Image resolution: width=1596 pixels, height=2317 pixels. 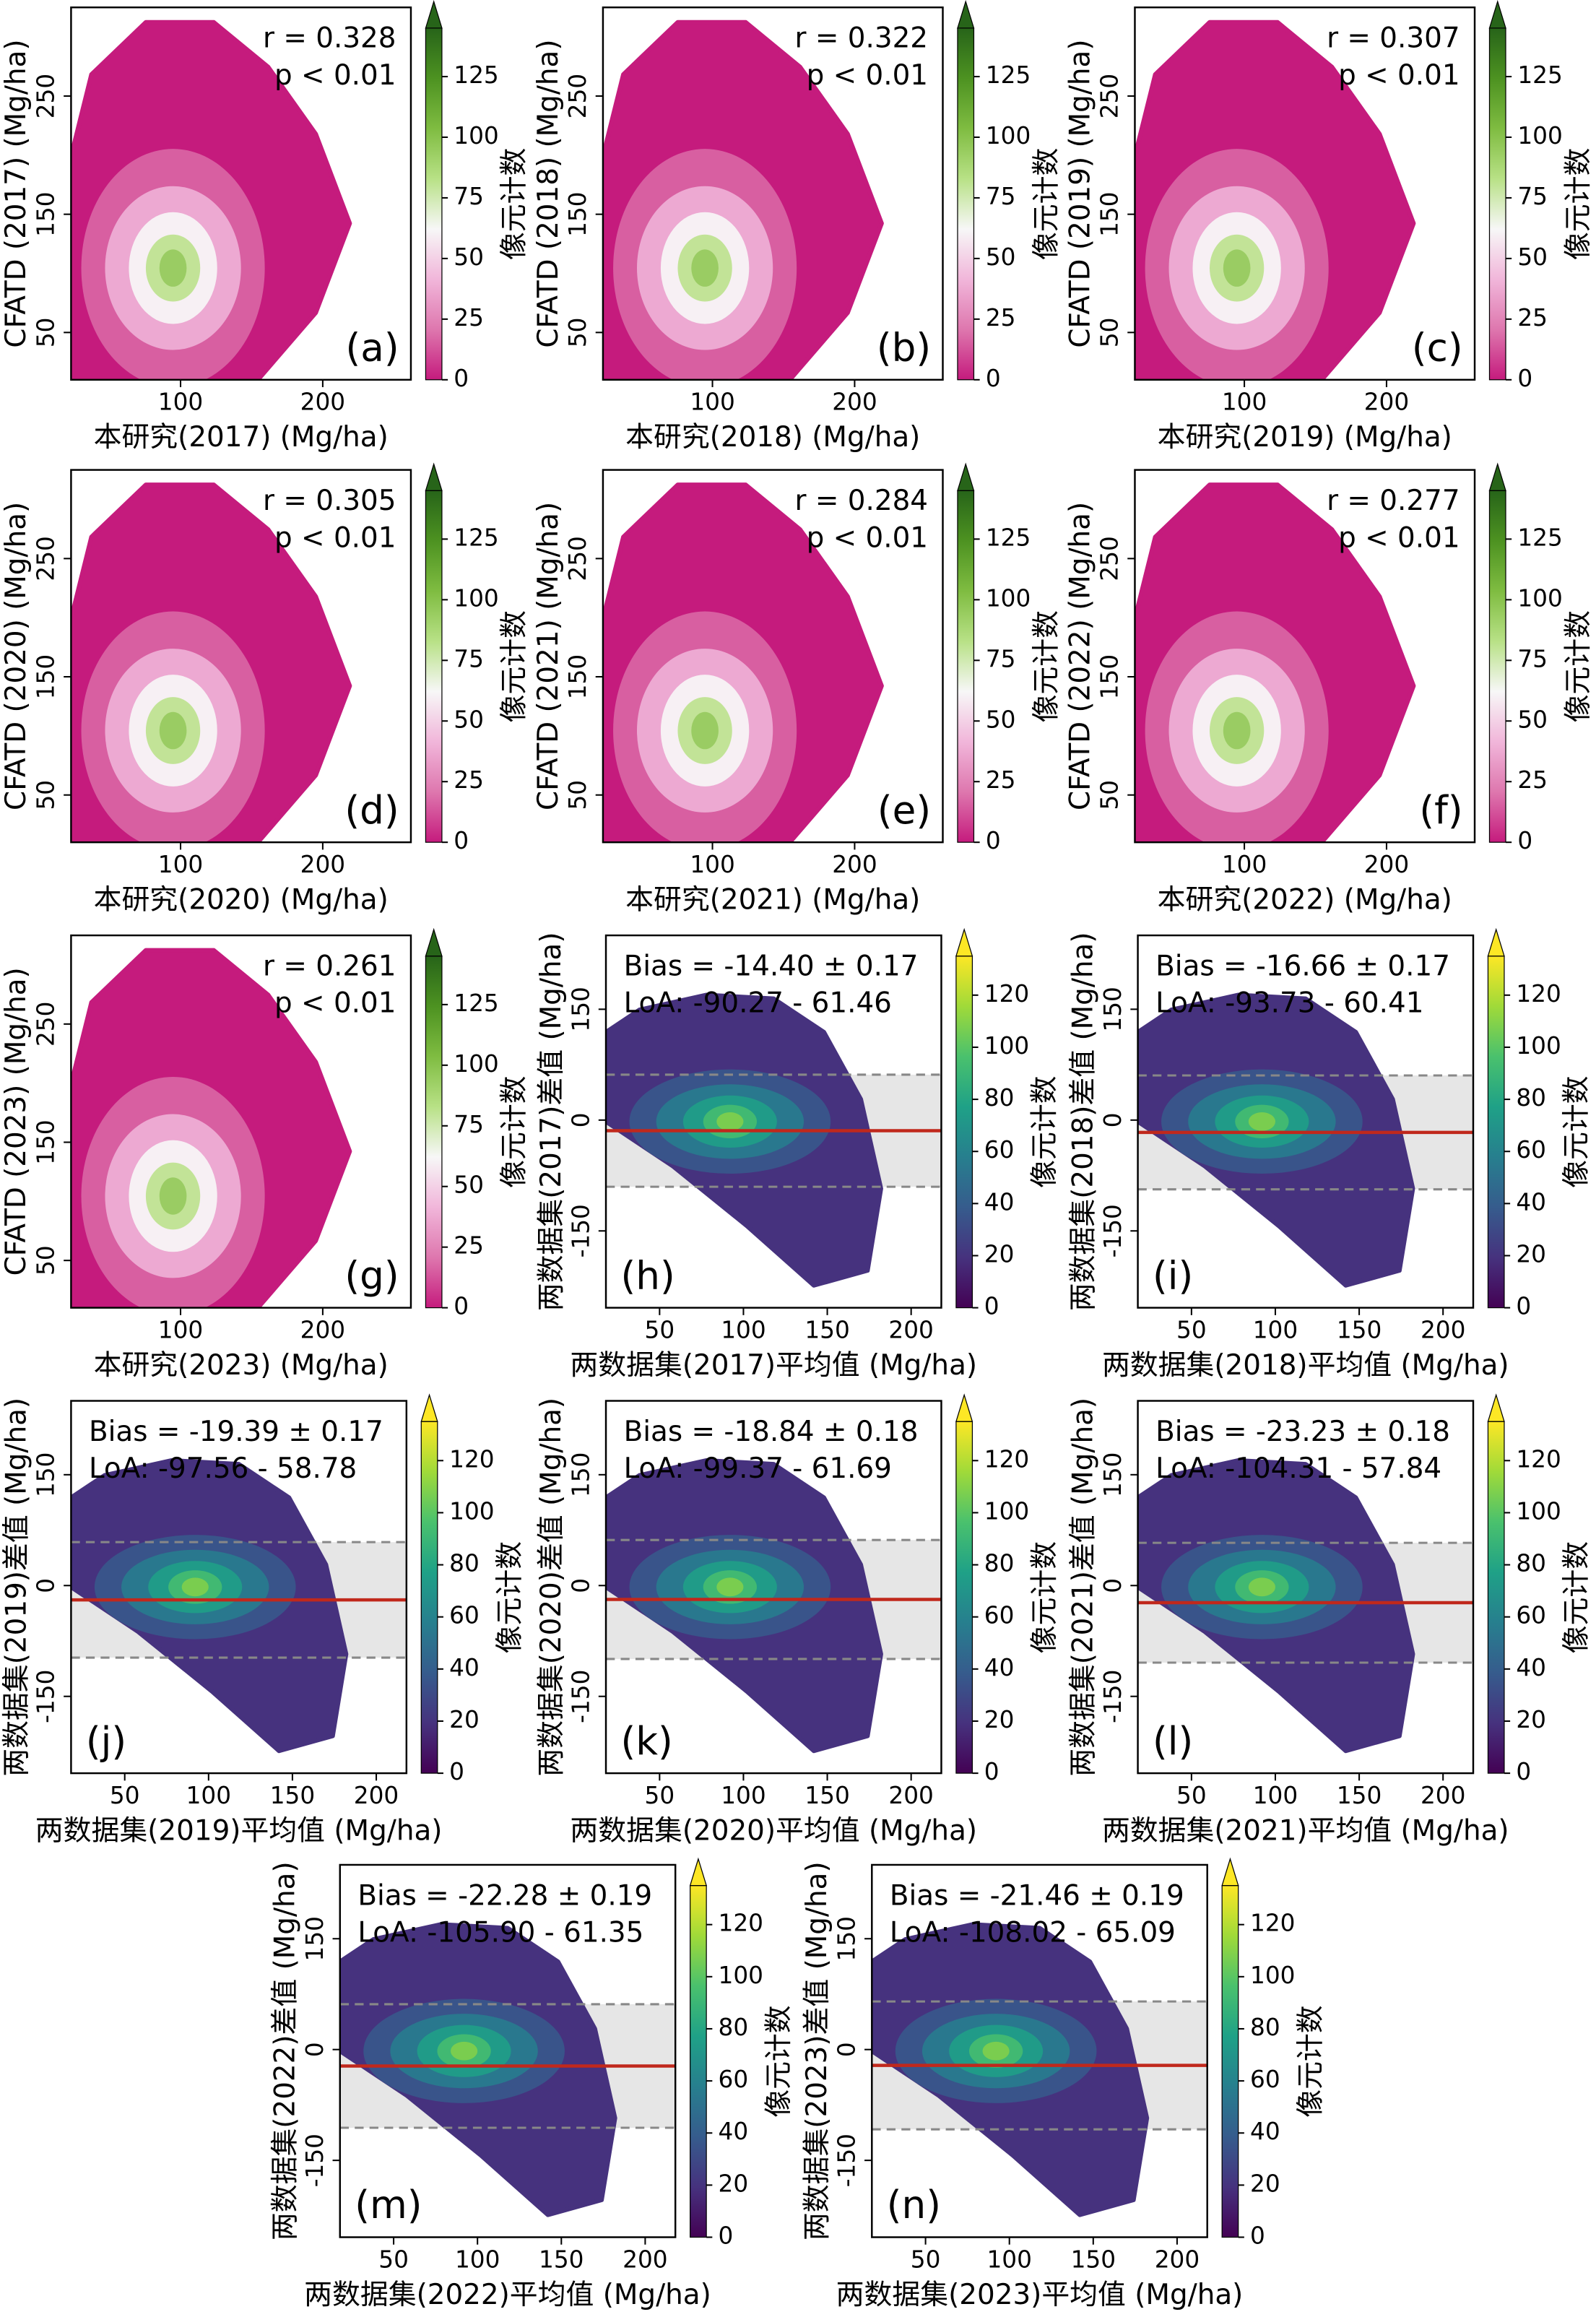 What do you see at coordinates (772, 437) in the screenshot?
I see `x-axis-label: 本研究(2018) (Mg/ha)` at bounding box center [772, 437].